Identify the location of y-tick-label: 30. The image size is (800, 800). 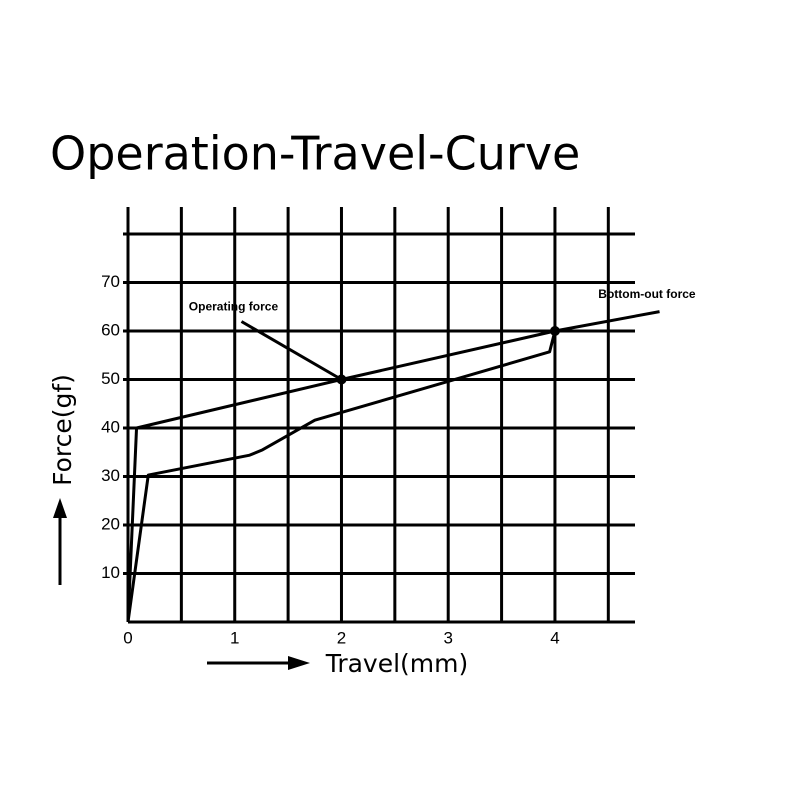
(110, 475).